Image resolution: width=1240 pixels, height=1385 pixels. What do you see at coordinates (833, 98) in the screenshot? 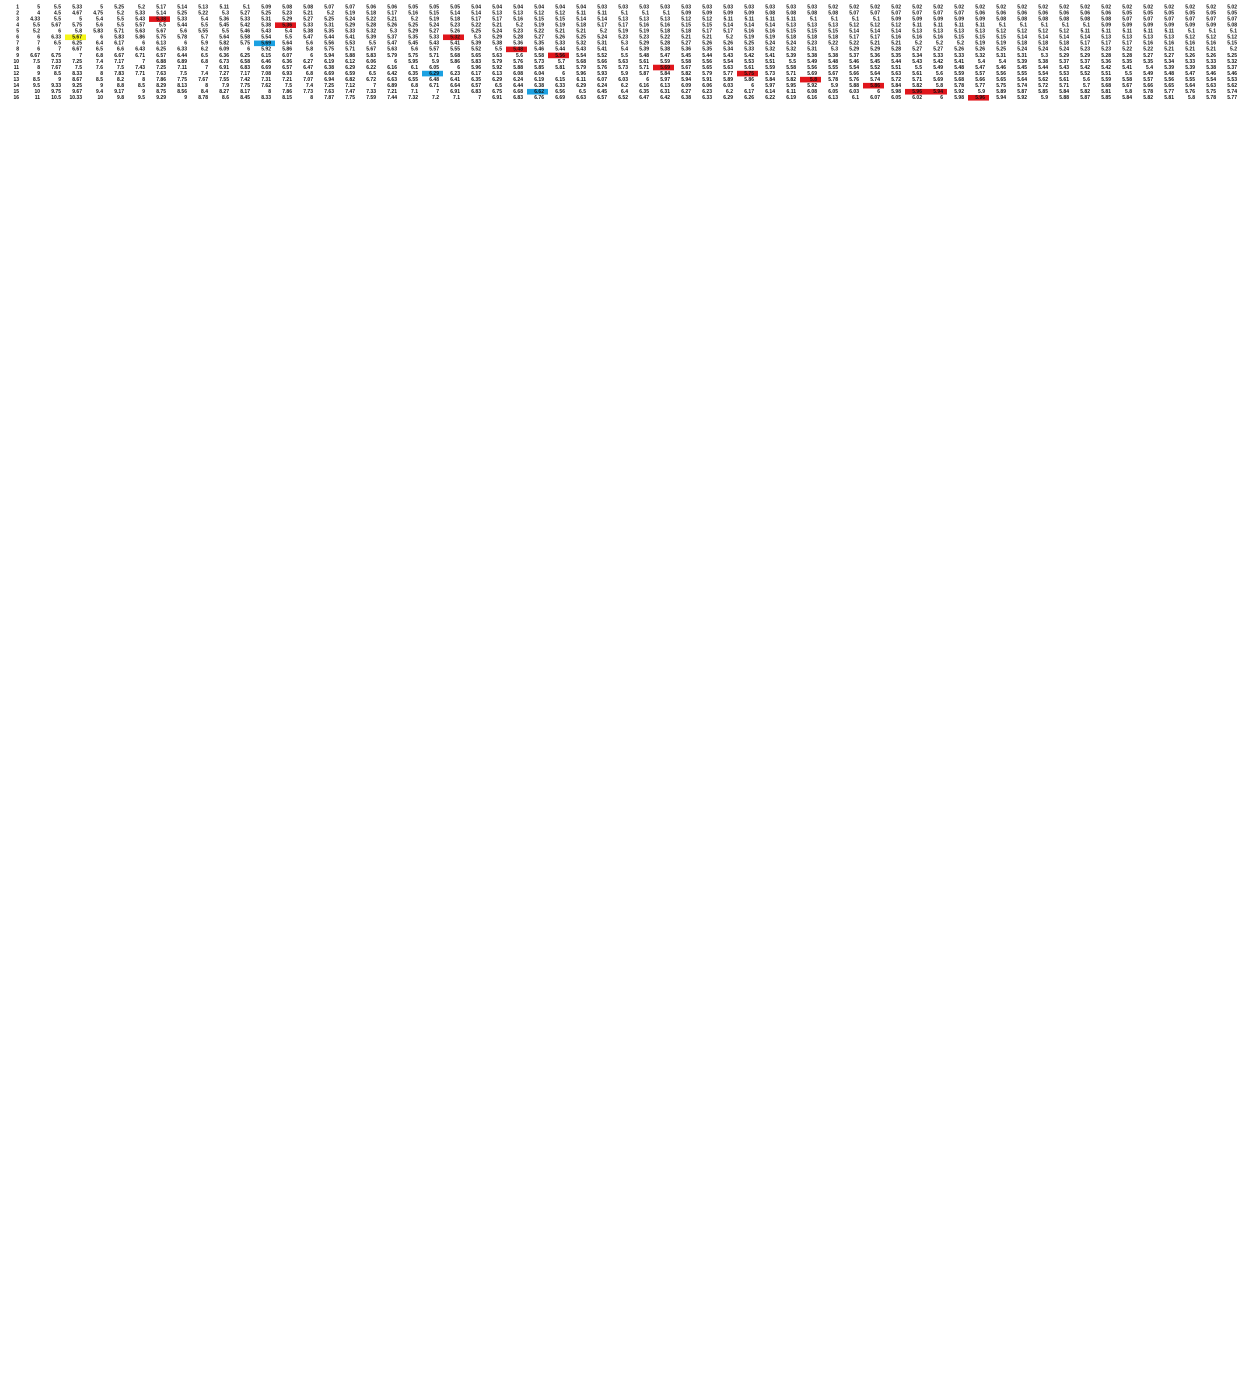
I see `cell-value: 6.13` at bounding box center [833, 98].